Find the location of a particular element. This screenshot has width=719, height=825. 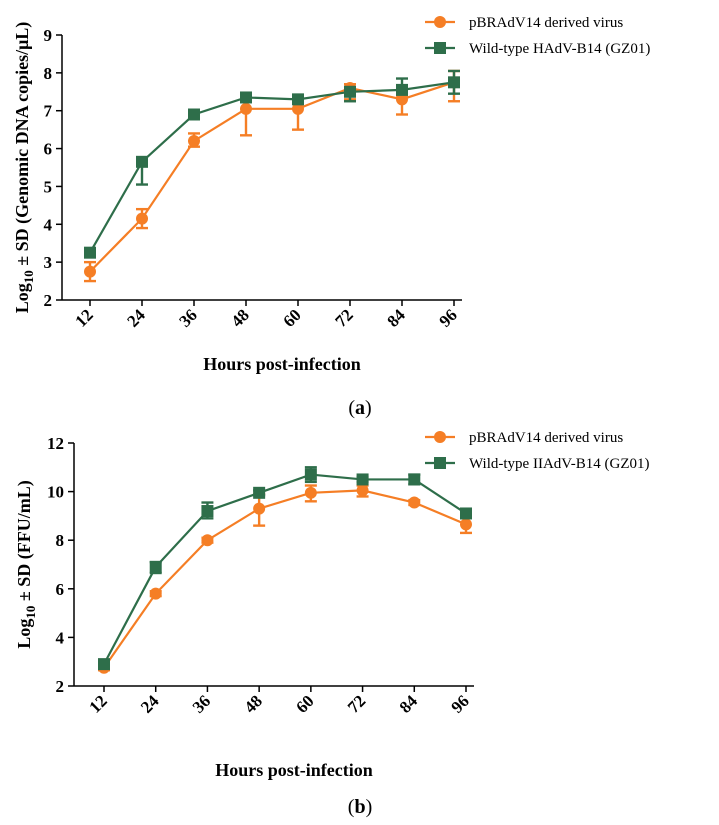

caption-letter: a is located at coordinates (360, 408).